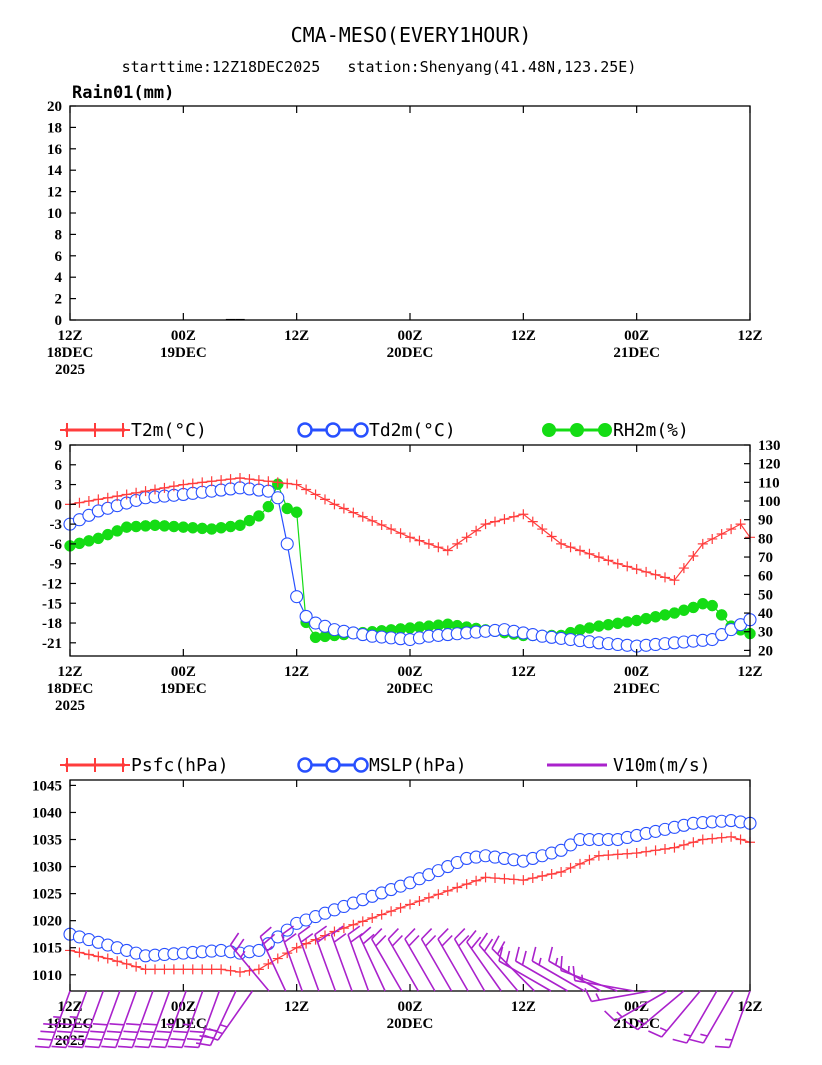 The height and width of the screenshot is (1065, 822). I want to click on y-tick-label: 1025, so click(47, 895).